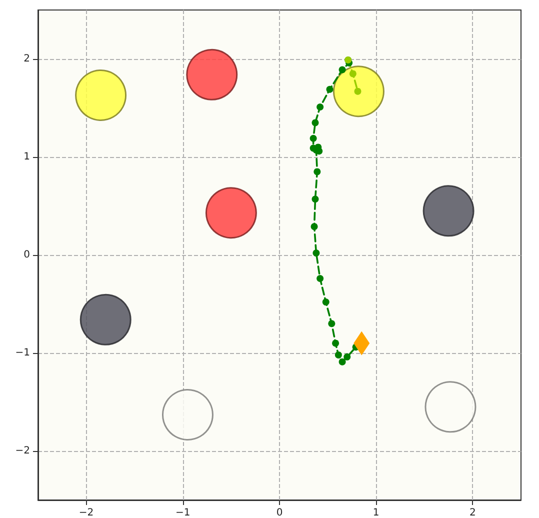 Image resolution: width=539 pixels, height=518 pixels. Describe the element at coordinates (27, 255) in the screenshot. I see `y-tick-label: 0` at that location.